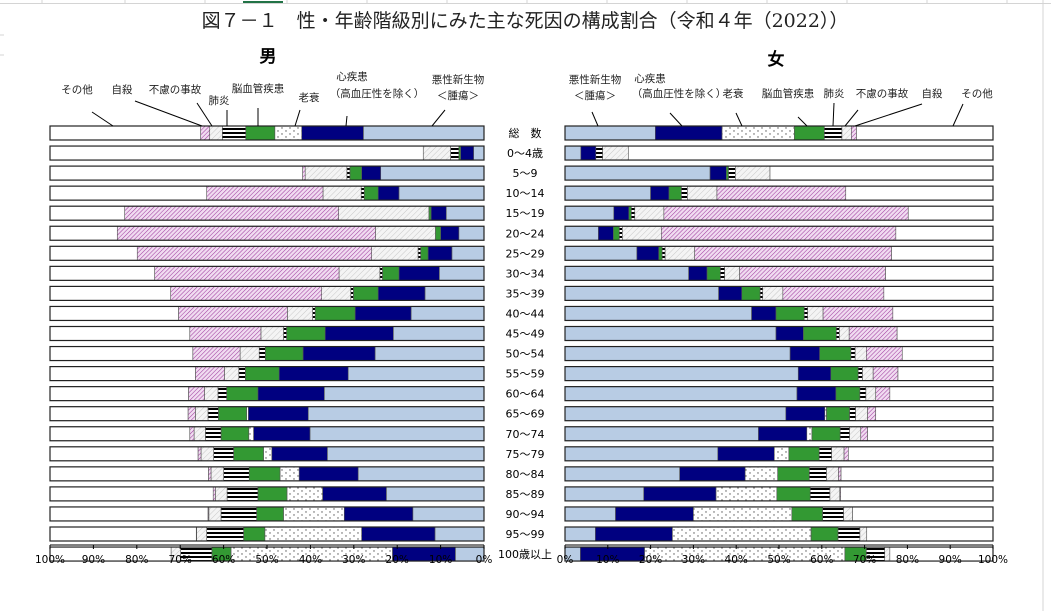 This screenshot has width=1051, height=611. Describe the element at coordinates (888, 115) in the screenshot. I see `legend-leader-line` at that location.